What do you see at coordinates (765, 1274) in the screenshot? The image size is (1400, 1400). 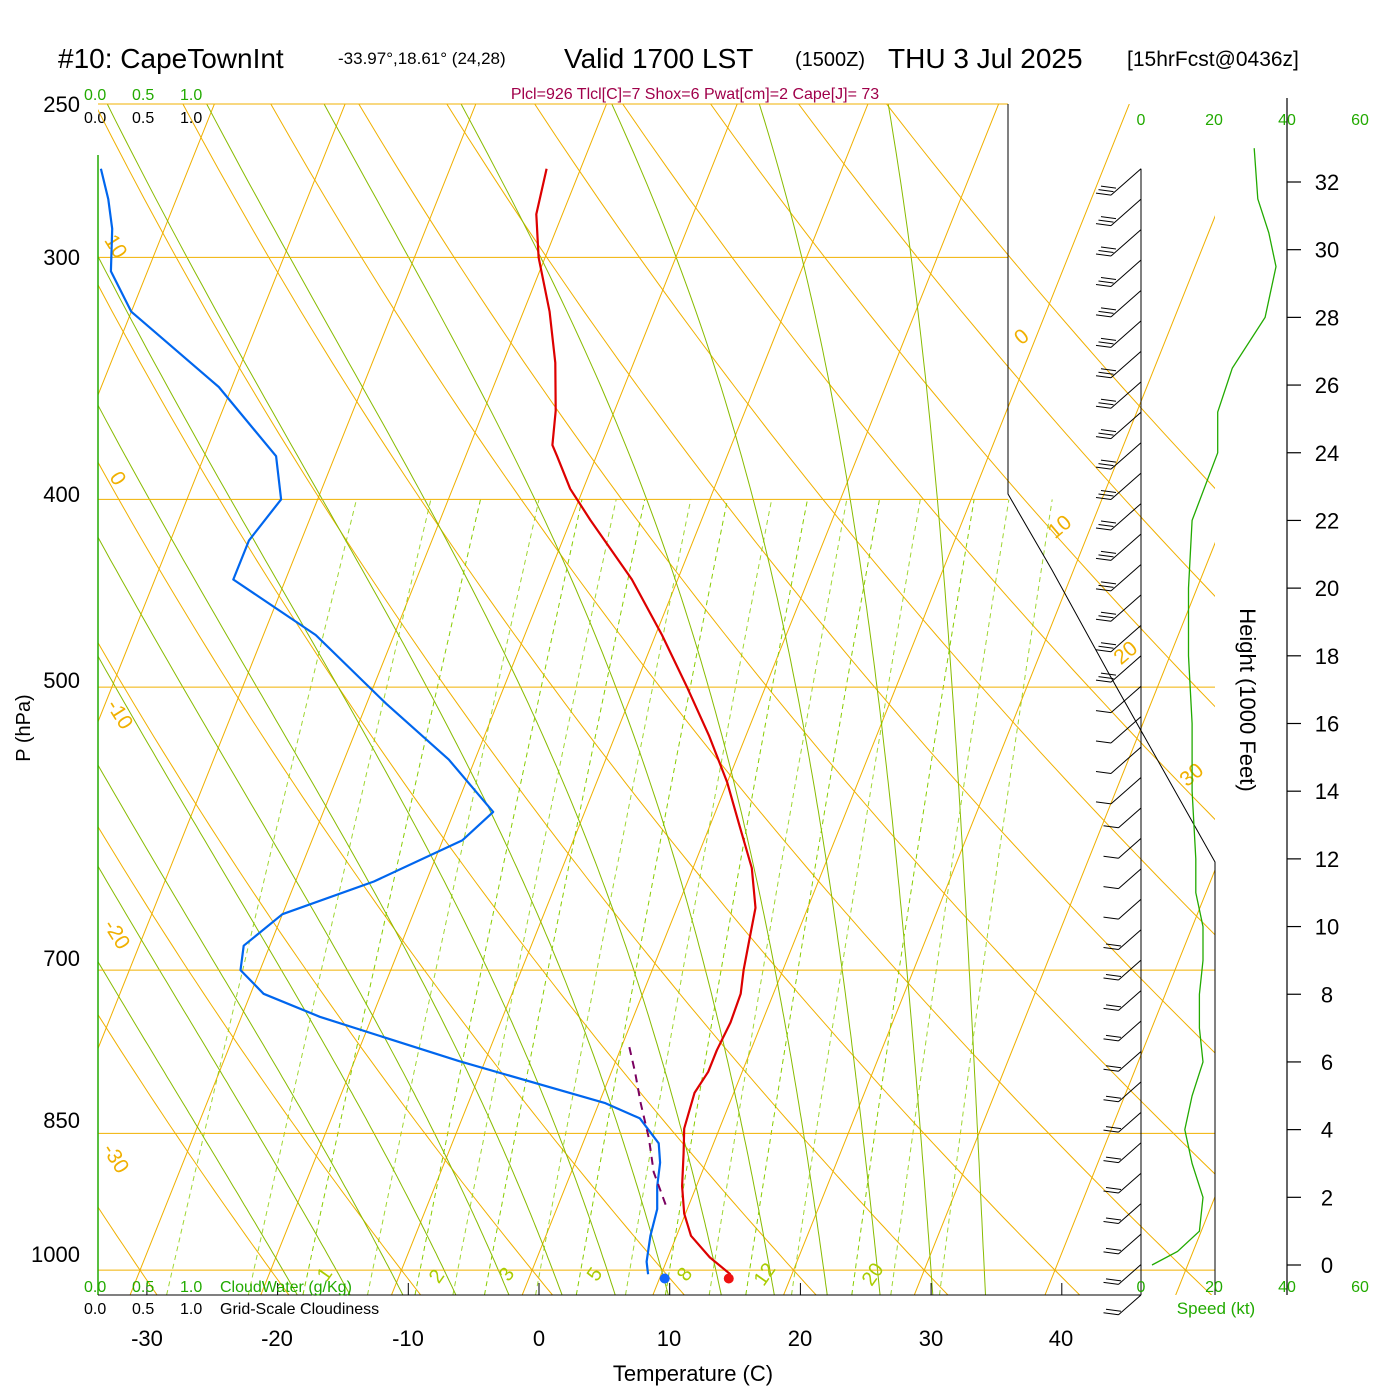 I see `mixing-ratio-label: 12` at bounding box center [765, 1274].